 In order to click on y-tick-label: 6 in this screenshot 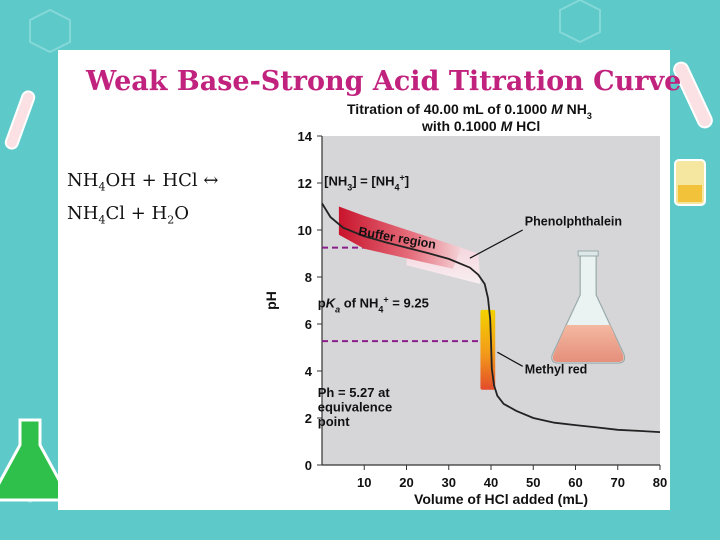, I will do `click(308, 324)`.